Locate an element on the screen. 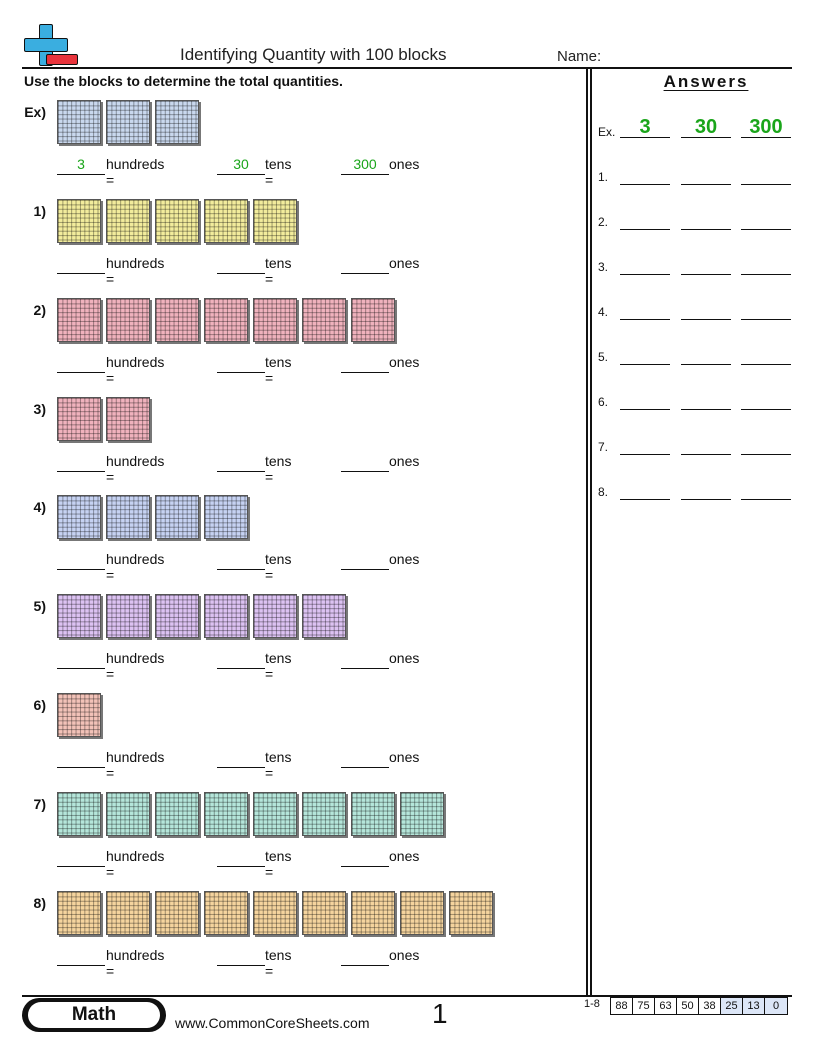 The height and width of the screenshot is (1056, 816). answer-row: 8. is located at coordinates (698, 494).